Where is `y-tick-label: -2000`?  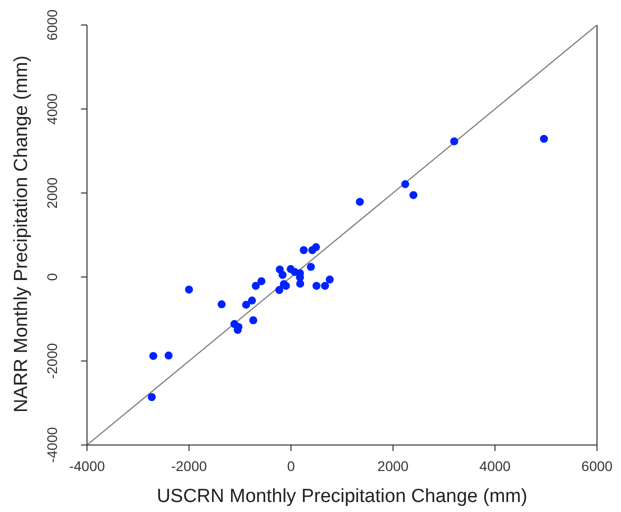 y-tick-label: -2000 is located at coordinates (52, 360).